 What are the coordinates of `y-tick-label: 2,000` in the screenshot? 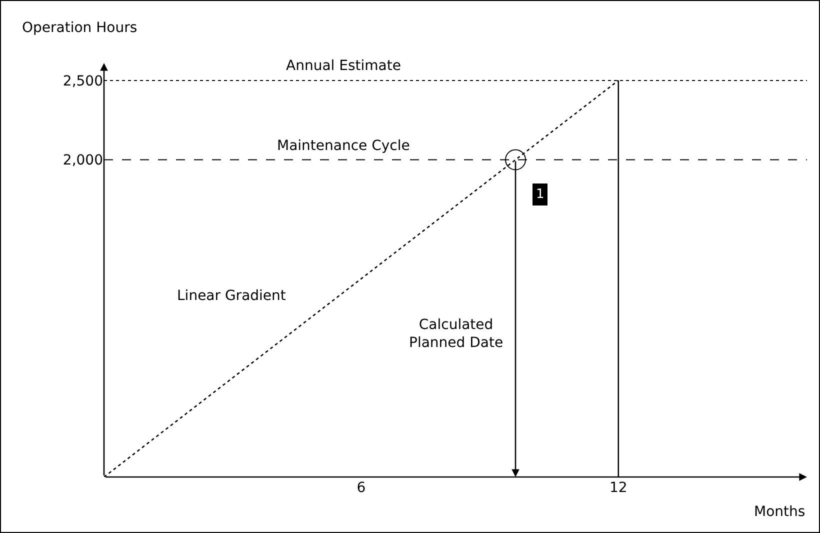 It's located at (82, 160).